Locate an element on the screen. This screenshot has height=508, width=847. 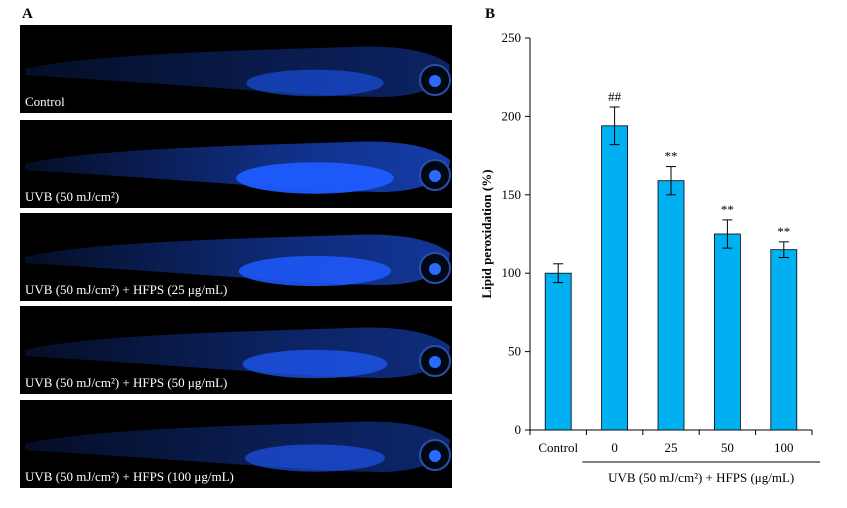
x-tick-label: 50 is located at coordinates (727, 447).